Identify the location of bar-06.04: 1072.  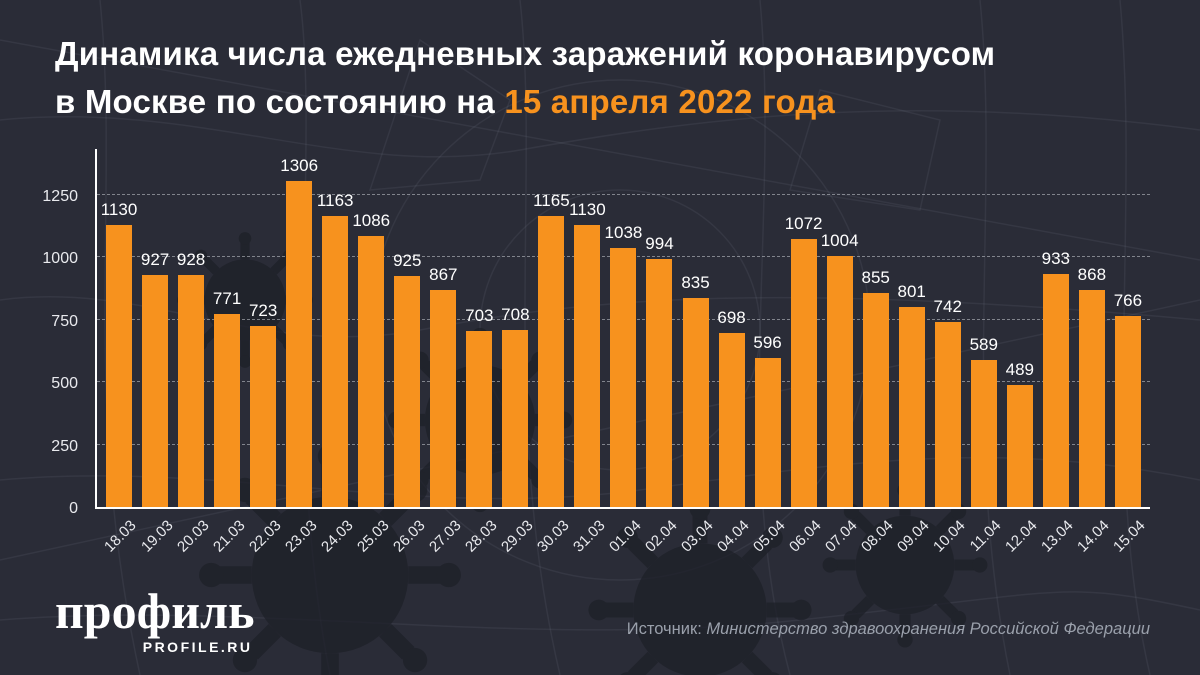
(804, 360).